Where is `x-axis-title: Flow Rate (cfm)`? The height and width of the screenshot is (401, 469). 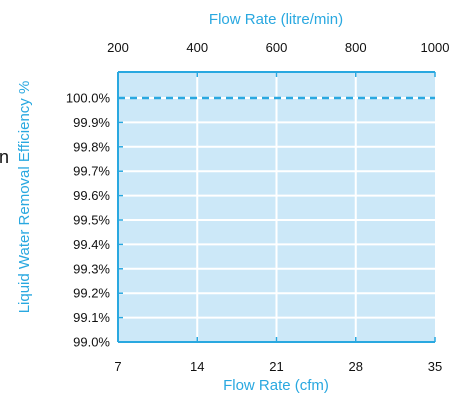
x-axis-title: Flow Rate (cfm) is located at coordinates (276, 385).